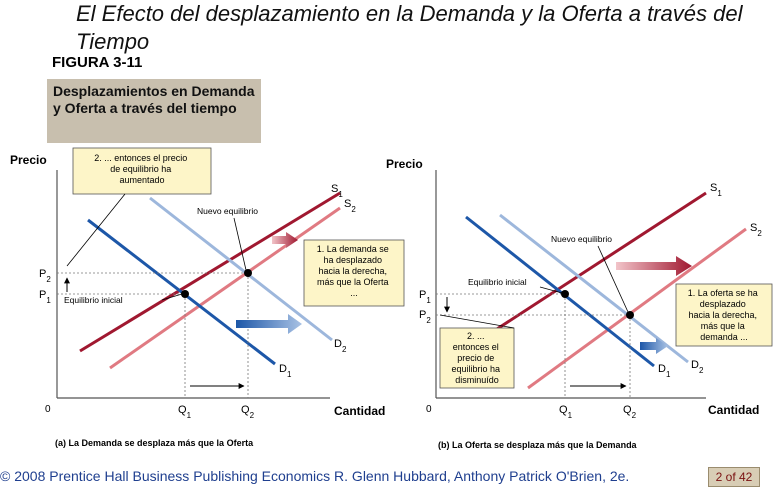 The width and height of the screenshot is (774, 489). Describe the element at coordinates (350, 206) in the screenshot. I see `panel-a-s2-label: S2` at that location.